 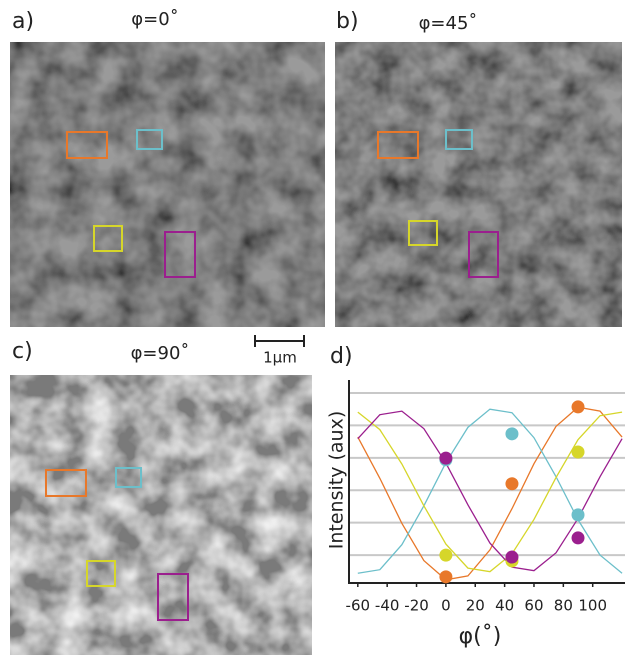 I want to click on x-axis-label: φ(˚), so click(x=480, y=636).